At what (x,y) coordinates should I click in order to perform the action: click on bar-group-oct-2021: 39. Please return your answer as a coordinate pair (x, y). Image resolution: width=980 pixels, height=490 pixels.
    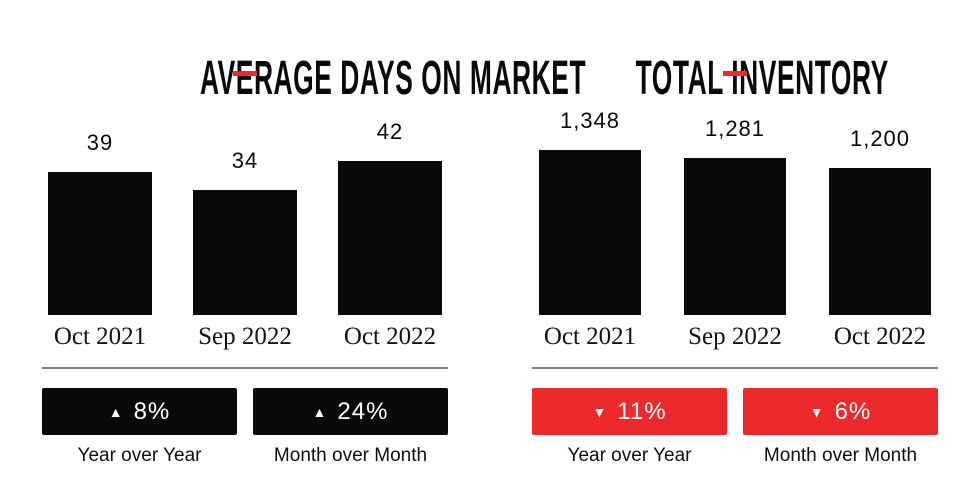
    Looking at the image, I should click on (100, 223).